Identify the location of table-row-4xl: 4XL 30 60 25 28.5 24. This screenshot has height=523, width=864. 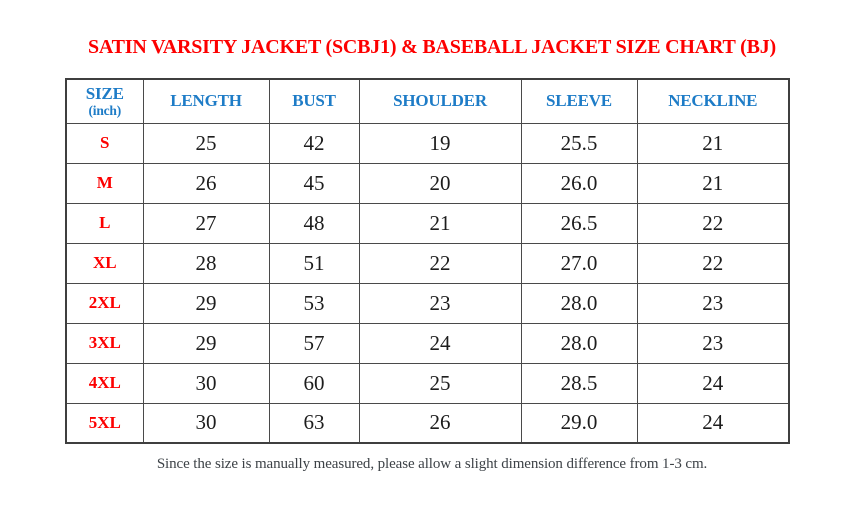
(427, 383).